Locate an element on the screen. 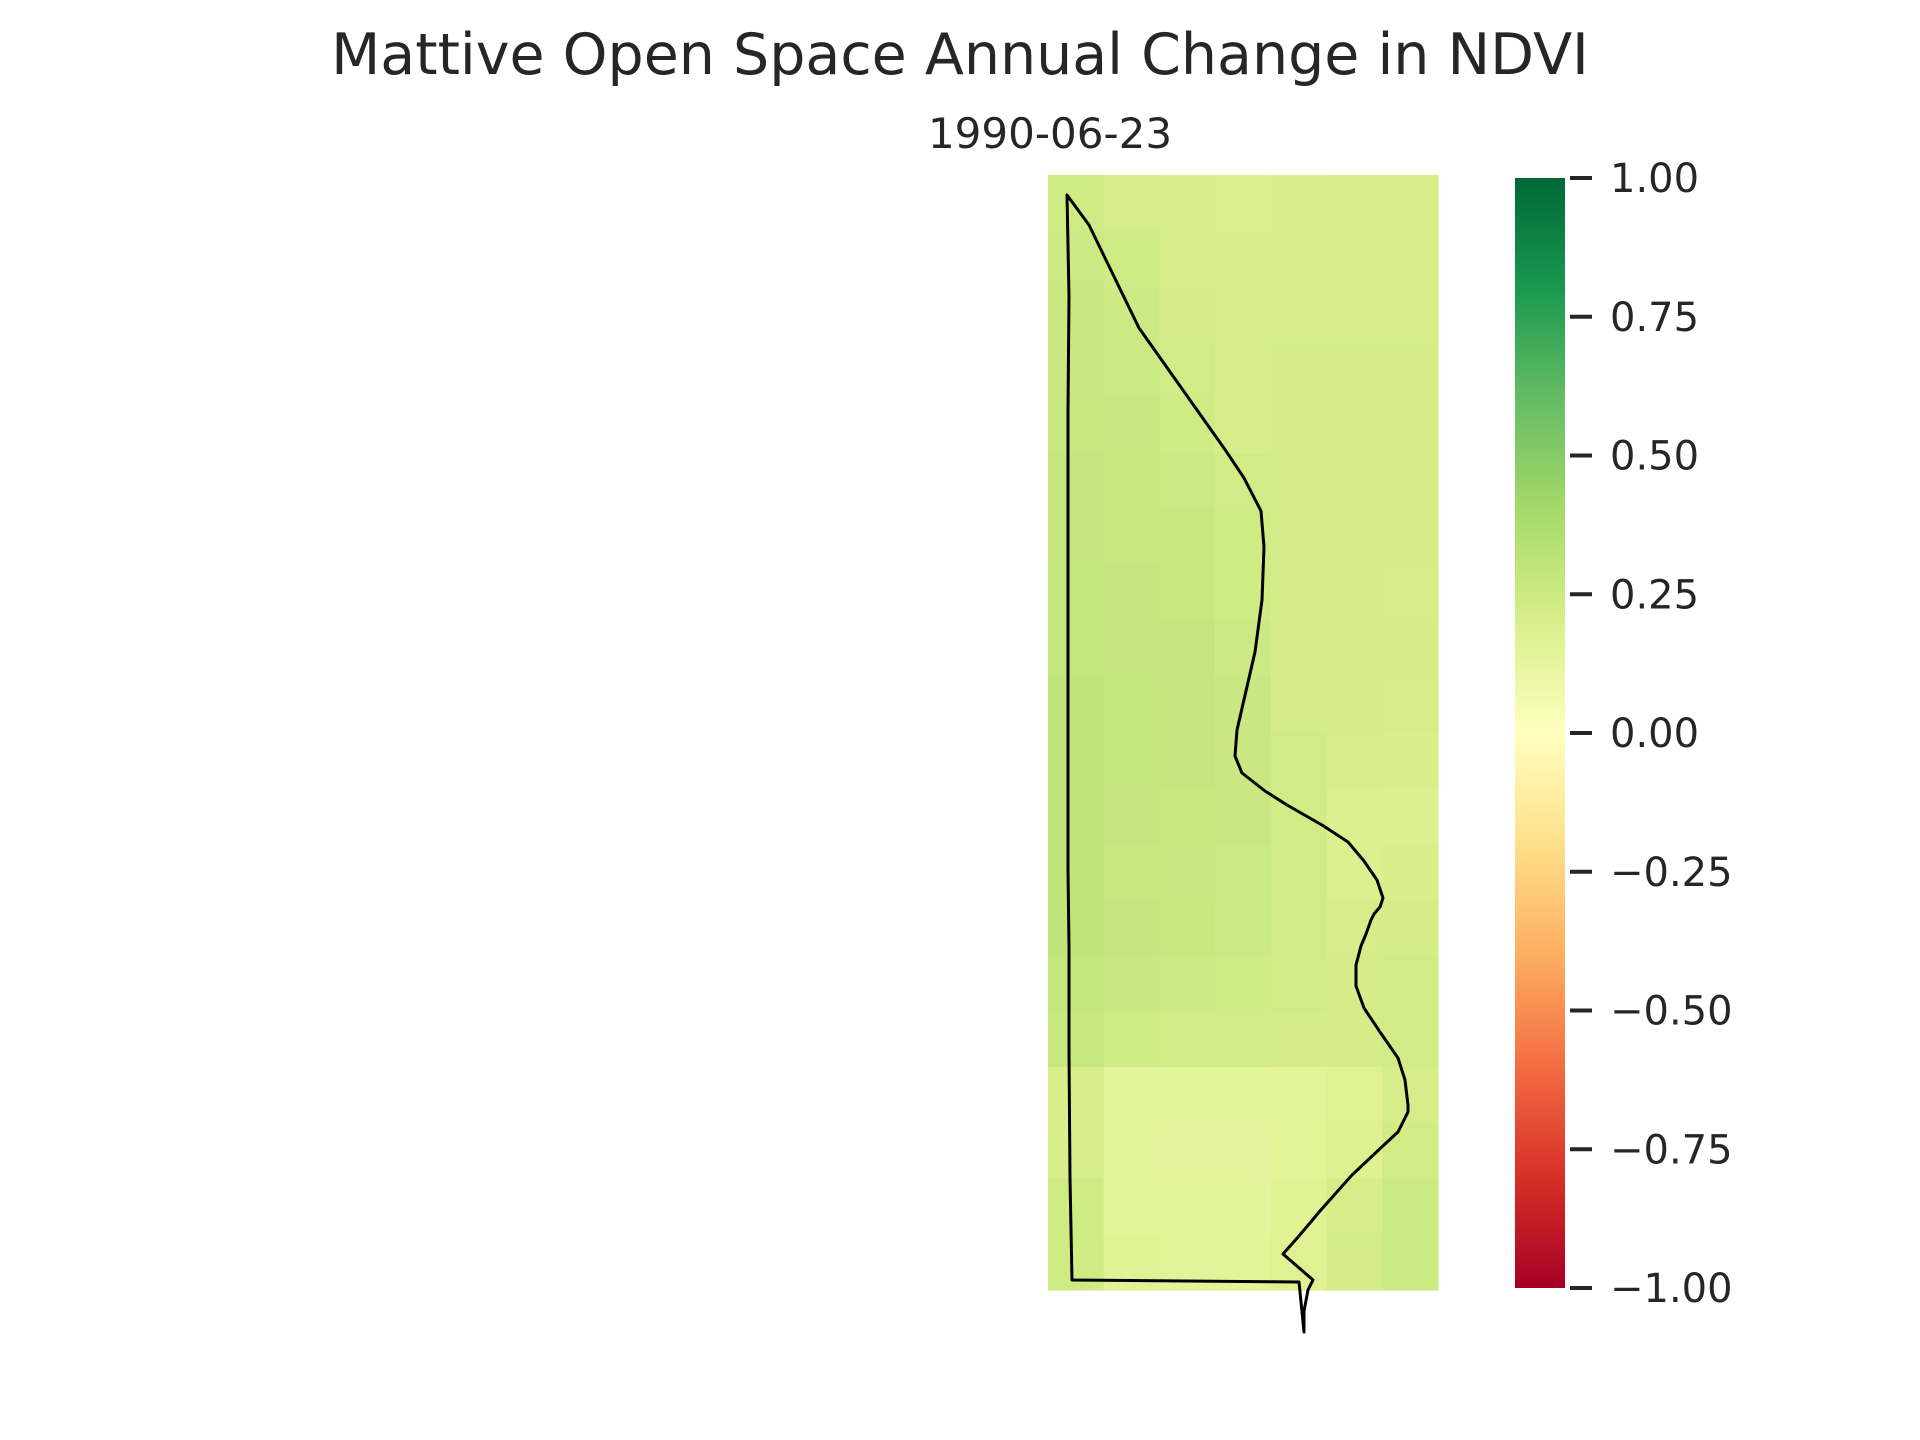 This screenshot has width=1920, height=1440. subplot-title: 1990-06-23 is located at coordinates (1050, 133).